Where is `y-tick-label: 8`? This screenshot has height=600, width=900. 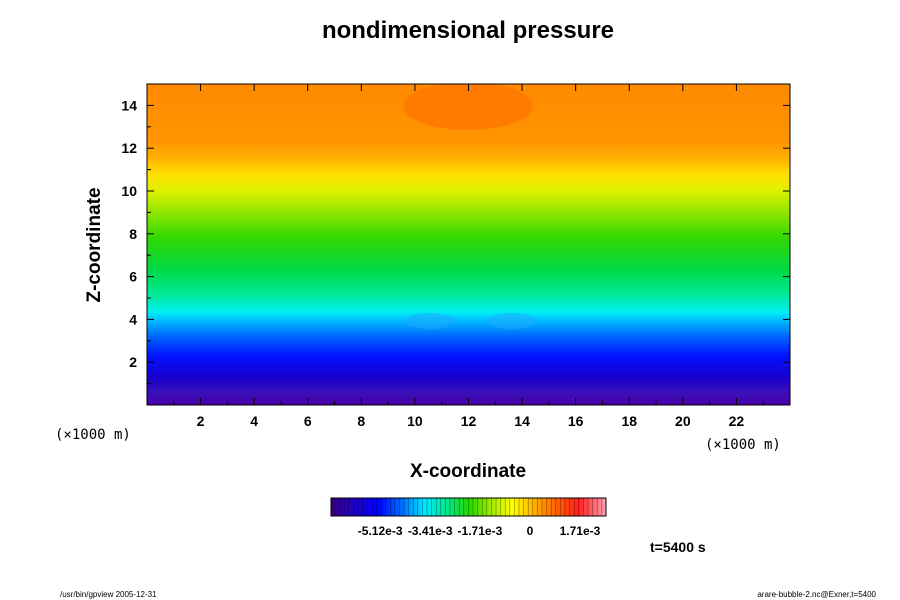
y-tick-label: 8 is located at coordinates (133, 234).